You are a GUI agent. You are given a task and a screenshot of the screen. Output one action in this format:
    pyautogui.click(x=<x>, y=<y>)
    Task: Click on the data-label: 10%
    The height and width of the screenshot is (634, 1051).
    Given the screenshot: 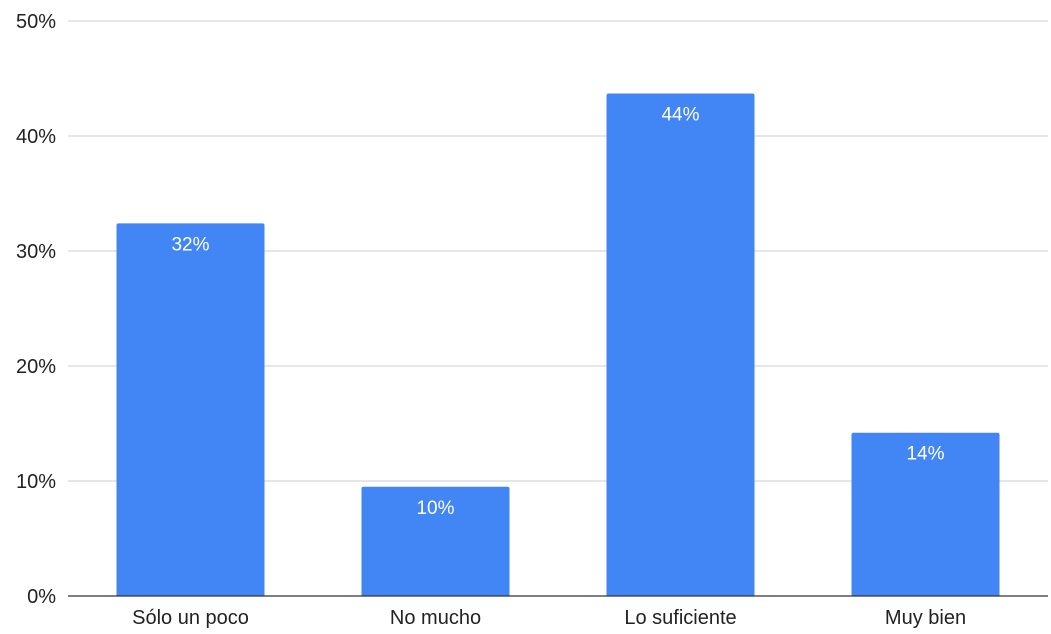 What is the action you would take?
    pyautogui.click(x=435, y=508)
    